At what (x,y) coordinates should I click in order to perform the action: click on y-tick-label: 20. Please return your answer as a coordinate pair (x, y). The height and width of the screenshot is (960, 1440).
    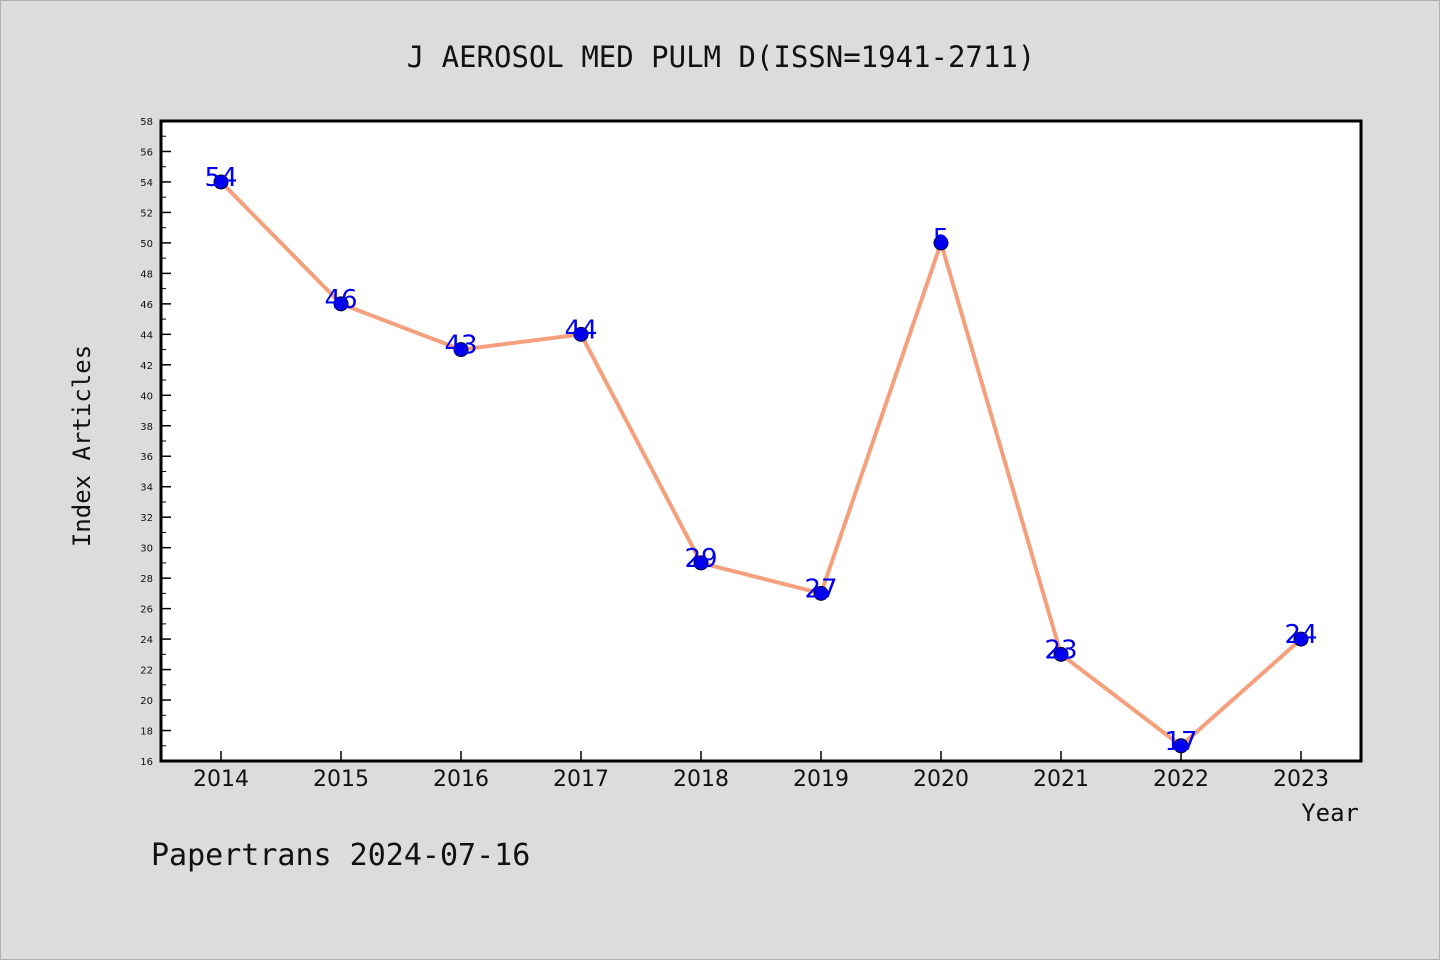
    Looking at the image, I should click on (146, 701).